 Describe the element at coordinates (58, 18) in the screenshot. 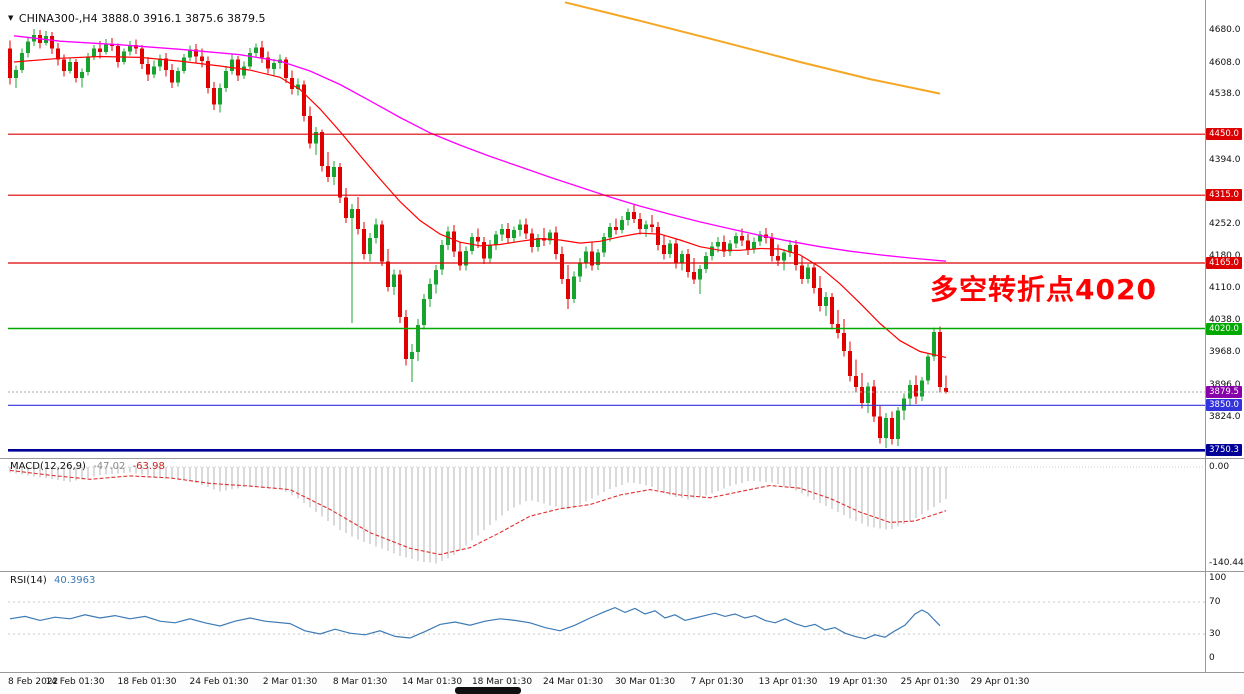

I see `symbol-timeframe-label: CHINA300-,H4` at that location.